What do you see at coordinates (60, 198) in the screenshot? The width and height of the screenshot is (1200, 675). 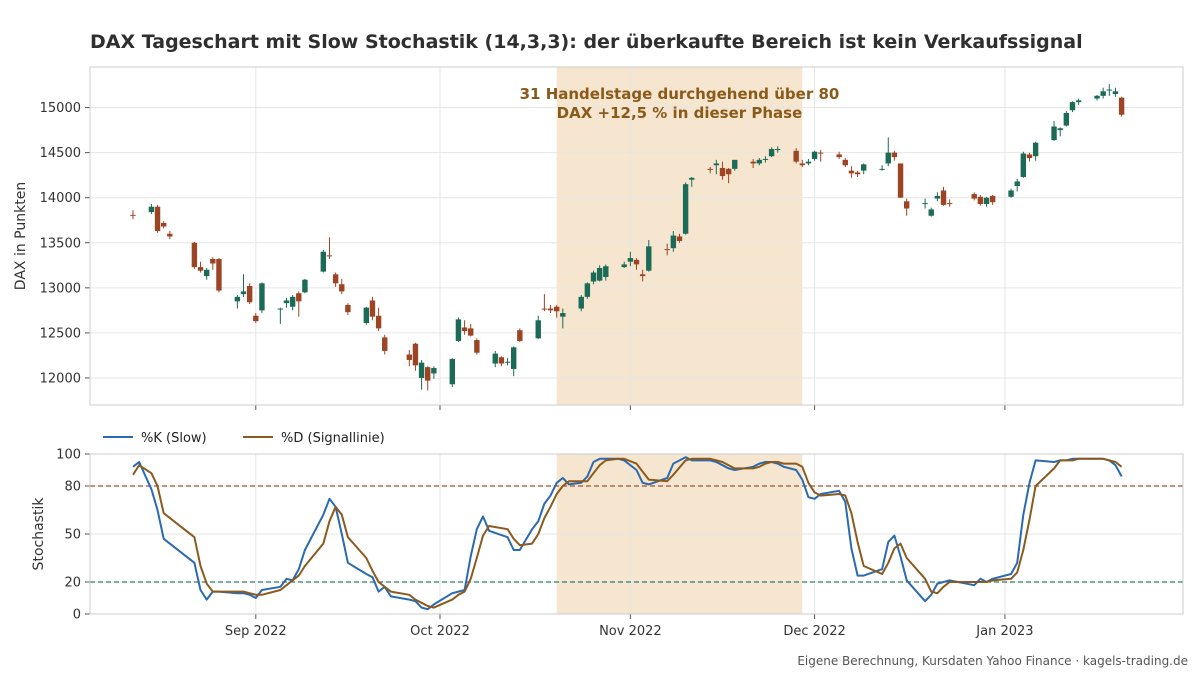 I see `price-y-tick-label: 14000` at bounding box center [60, 198].